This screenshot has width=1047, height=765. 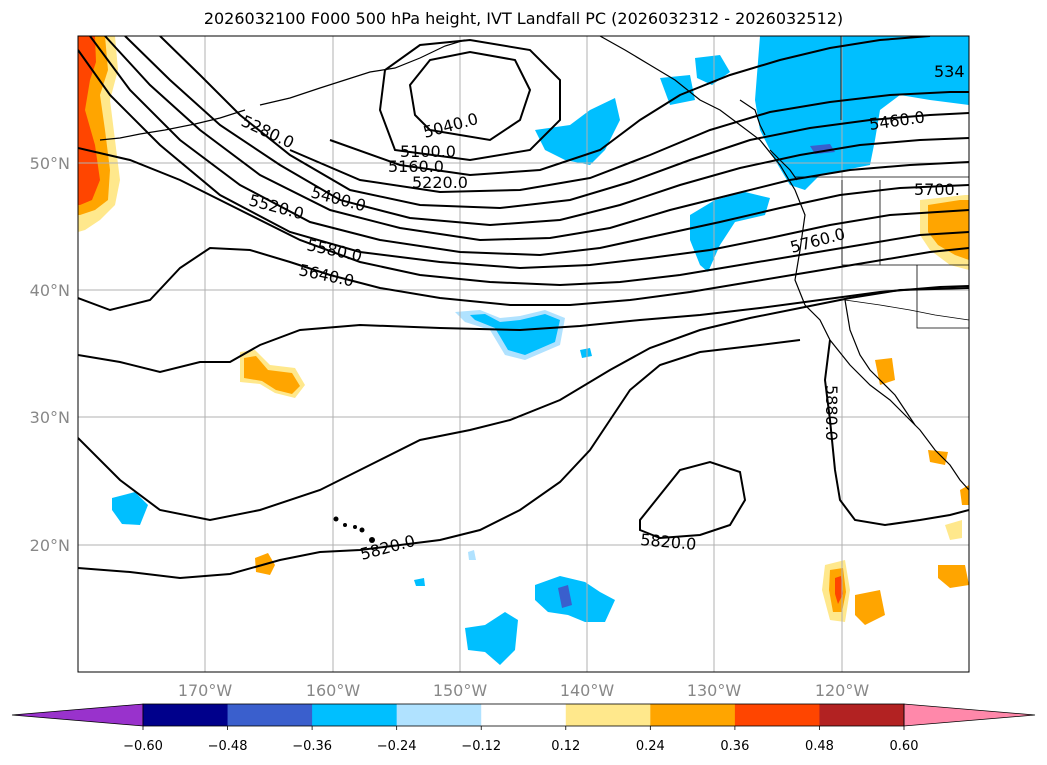 I want to click on island-maui, so click(x=362, y=530).